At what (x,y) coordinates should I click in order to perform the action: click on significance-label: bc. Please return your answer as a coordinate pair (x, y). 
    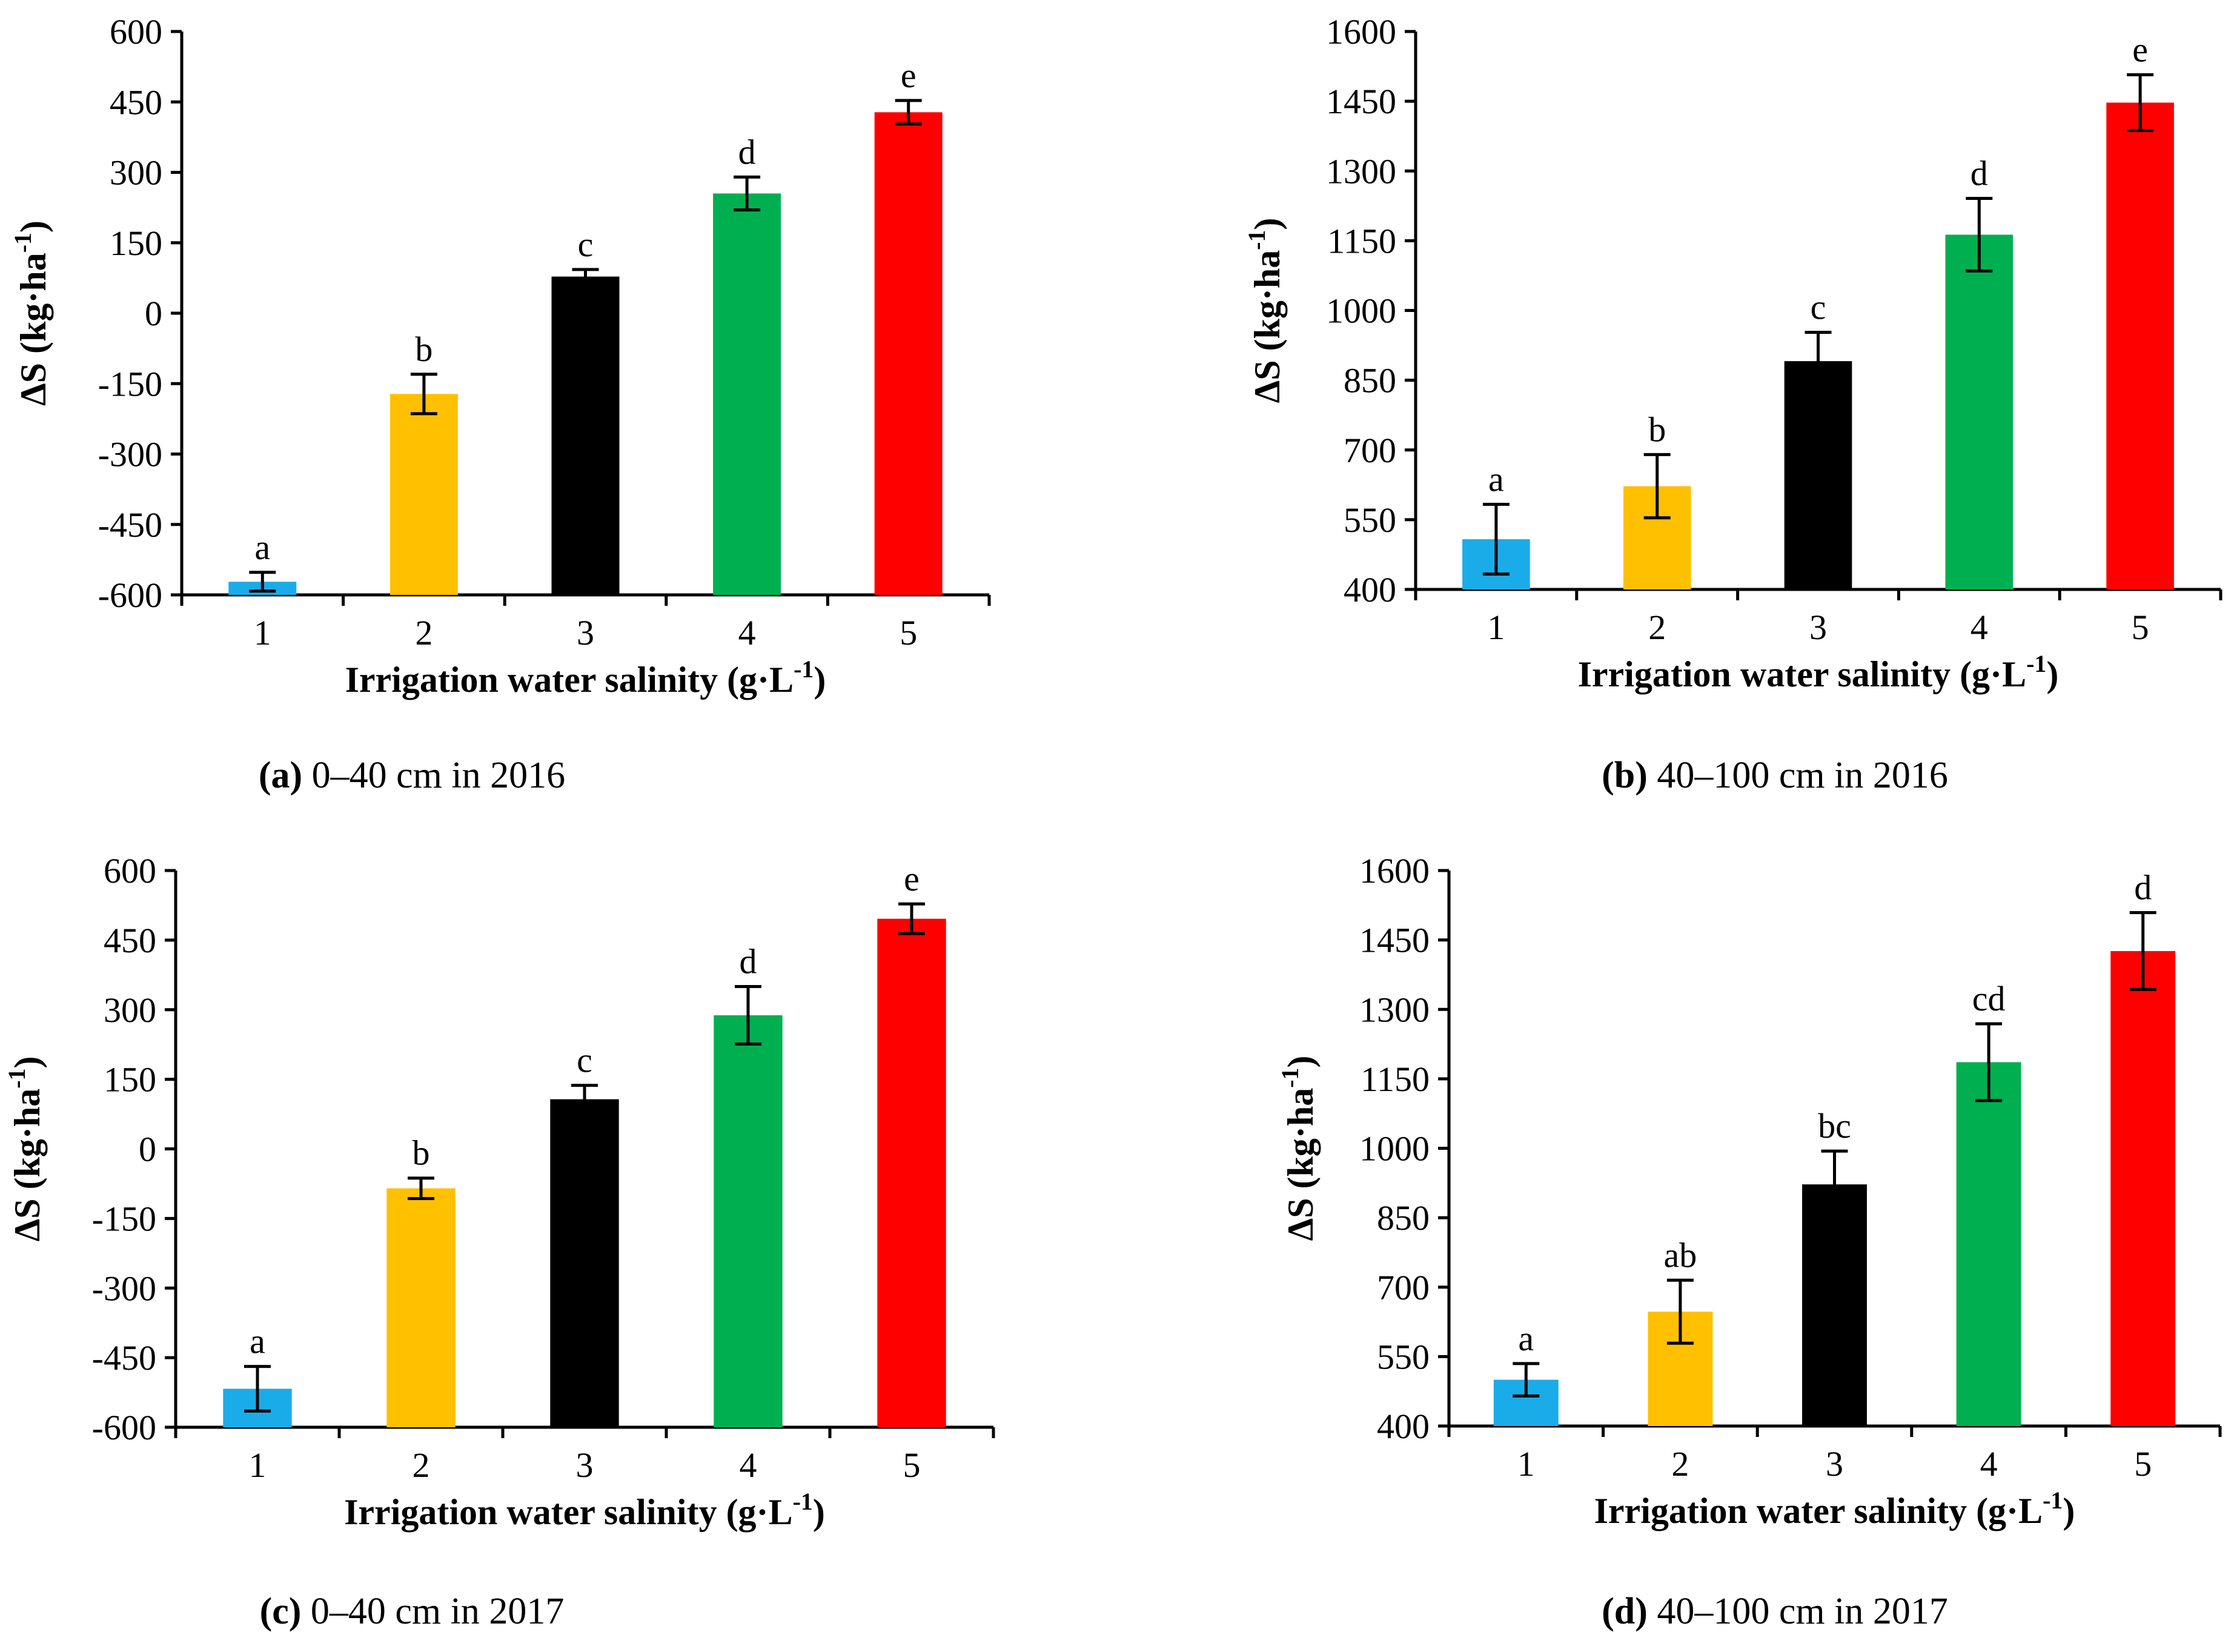
    Looking at the image, I should click on (1835, 1126).